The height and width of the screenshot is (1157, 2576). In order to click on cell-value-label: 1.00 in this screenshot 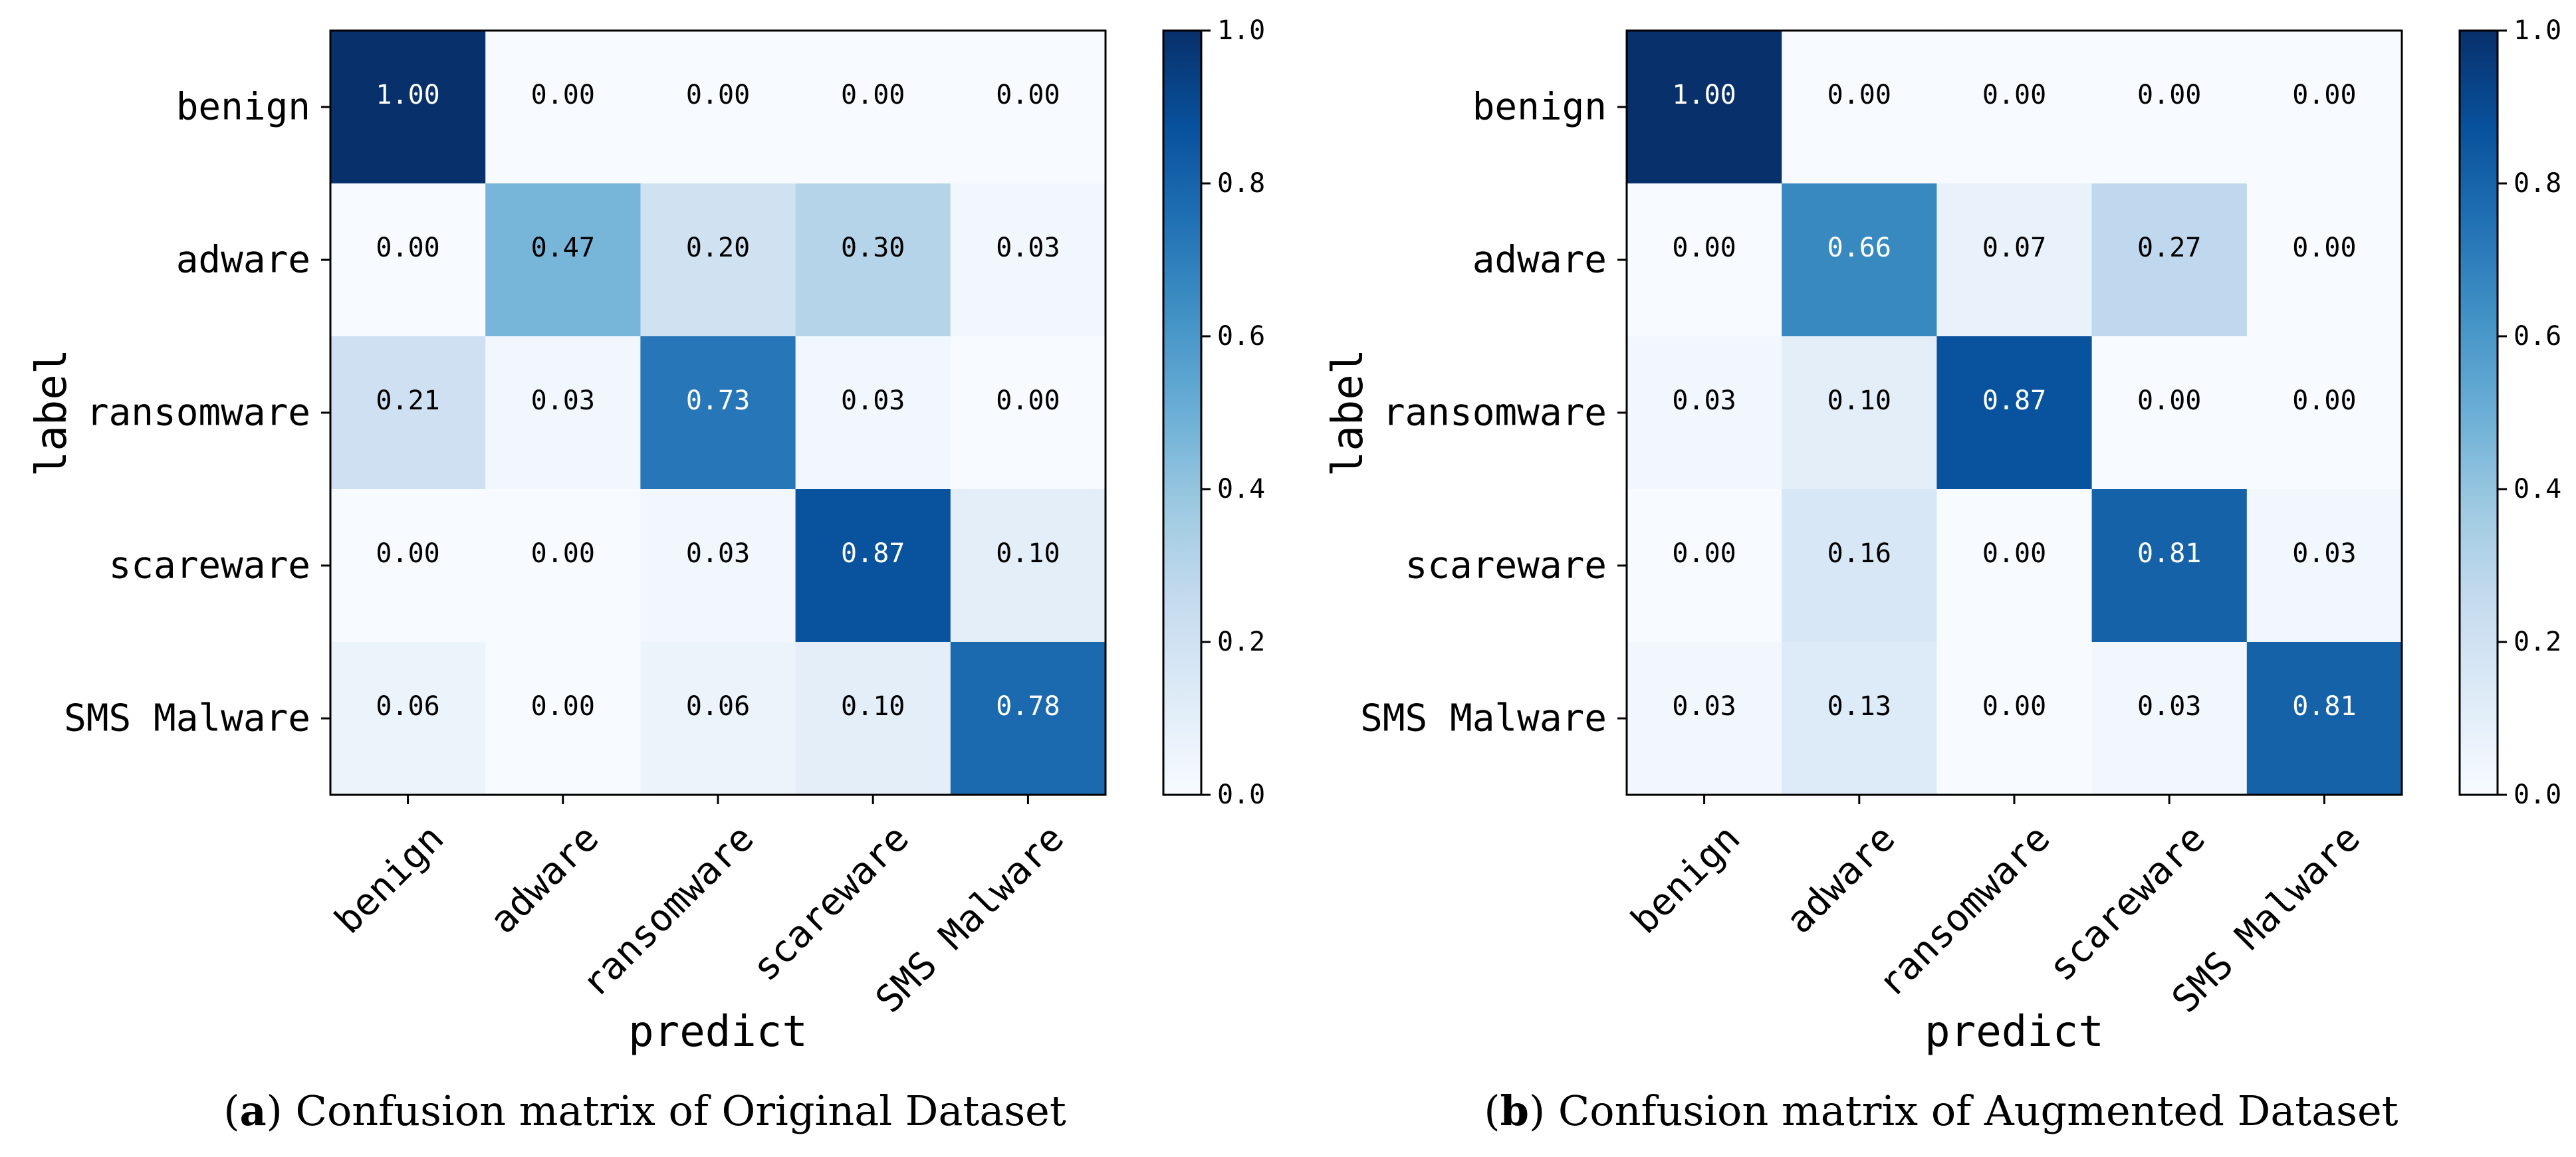, I will do `click(1704, 95)`.